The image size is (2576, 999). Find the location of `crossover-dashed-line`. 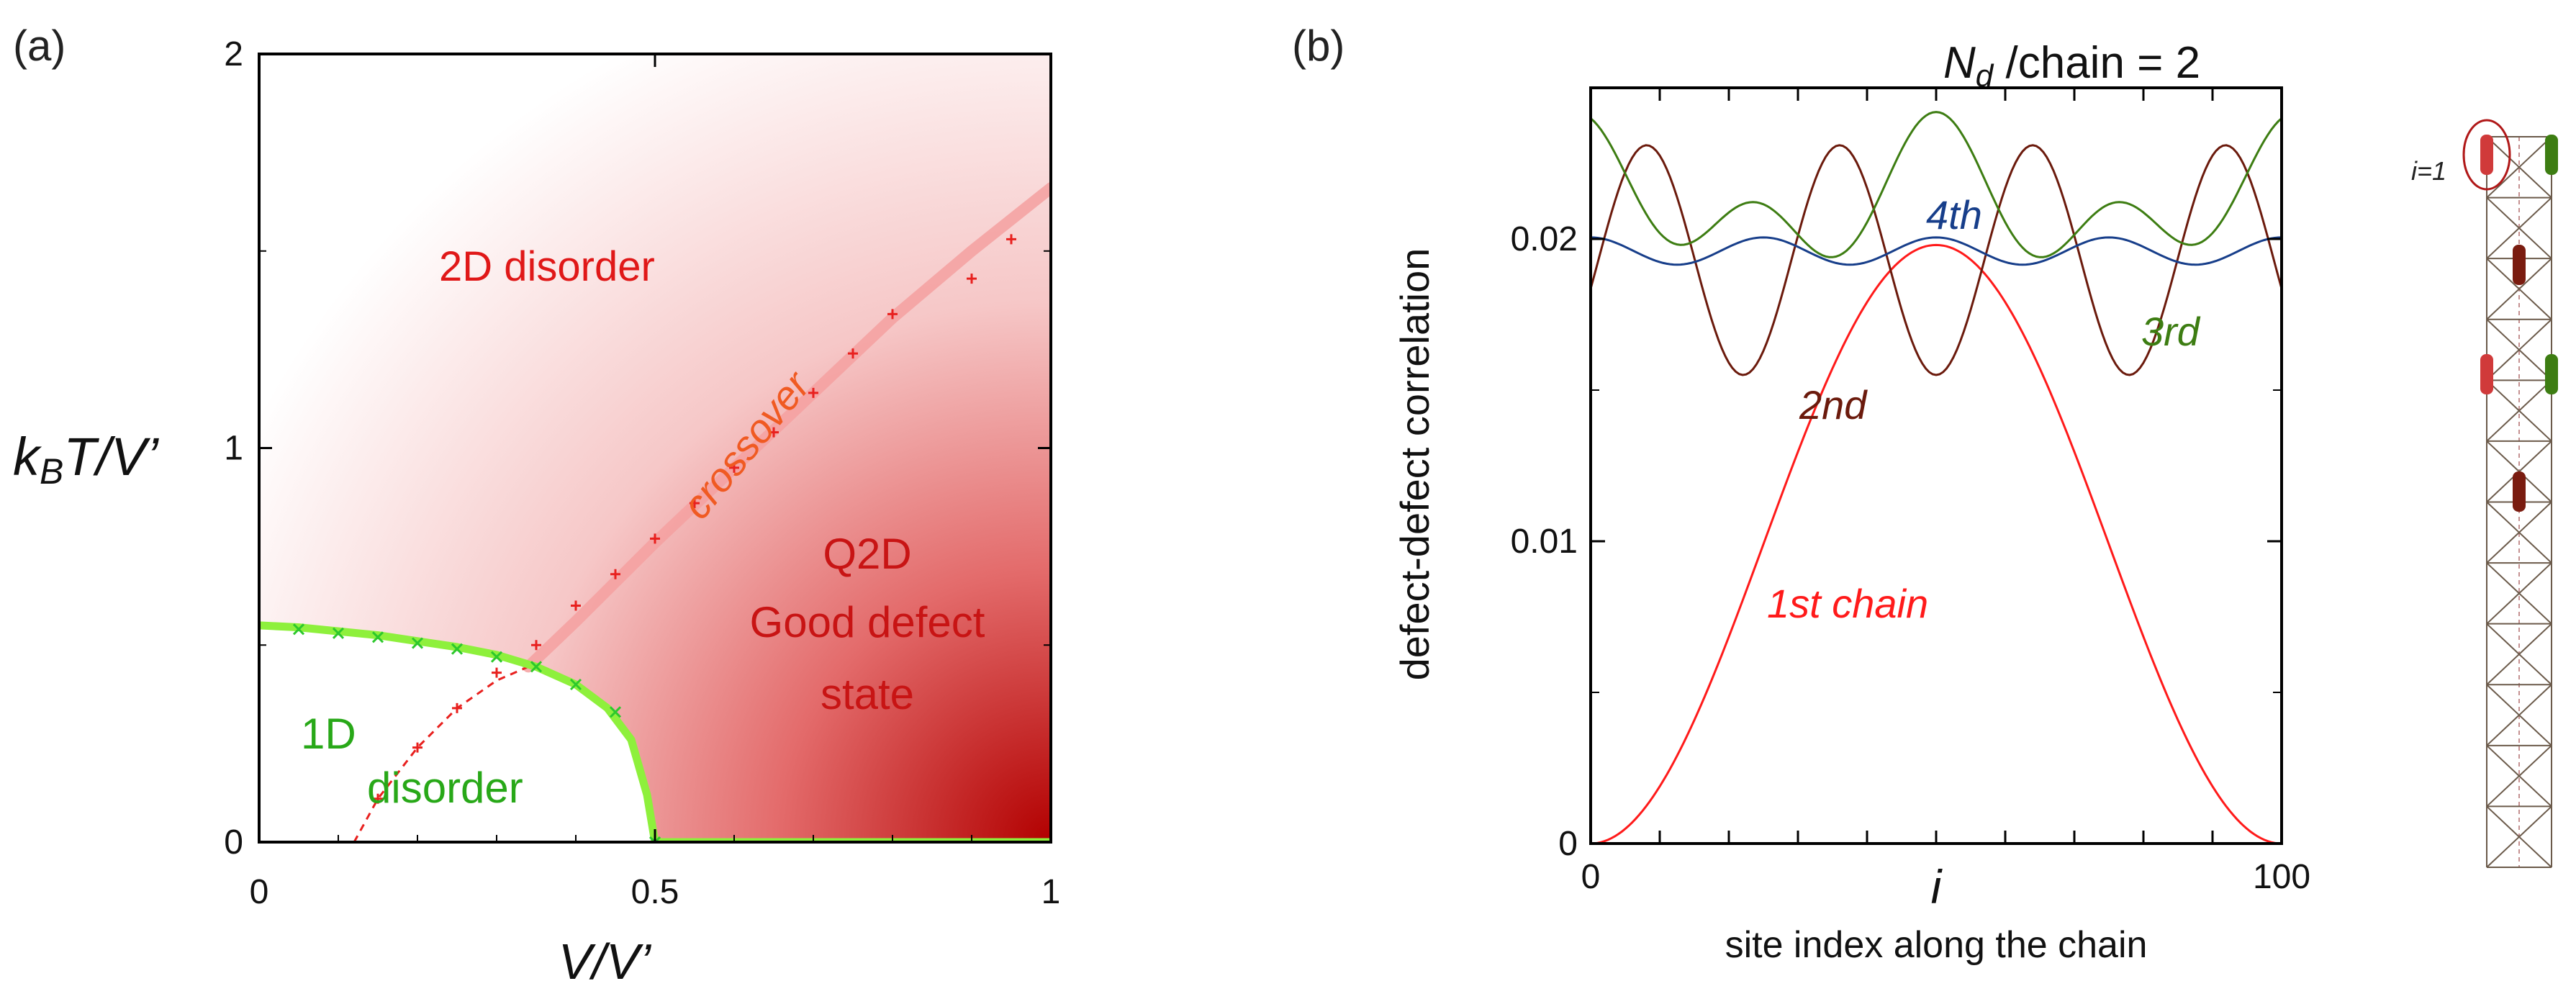

crossover-dashed-line is located at coordinates (441, 754).